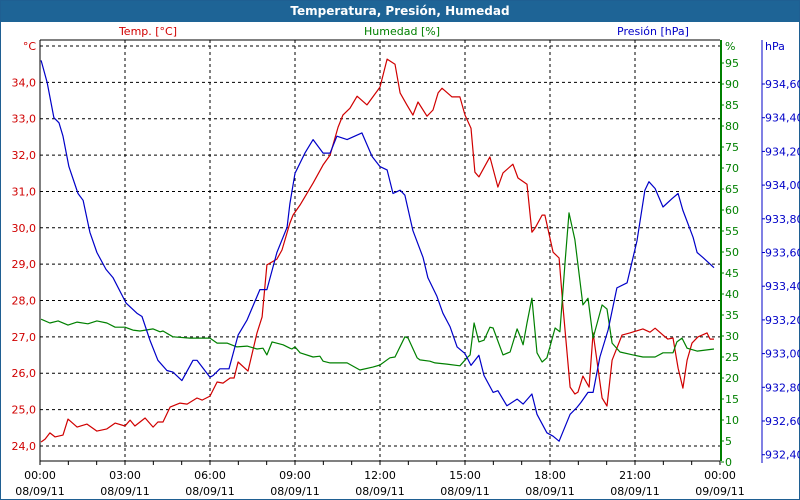 The width and height of the screenshot is (800, 500). What do you see at coordinates (782, 421) in the screenshot?
I see `pressure-tick-label: 932,60` at bounding box center [782, 421].